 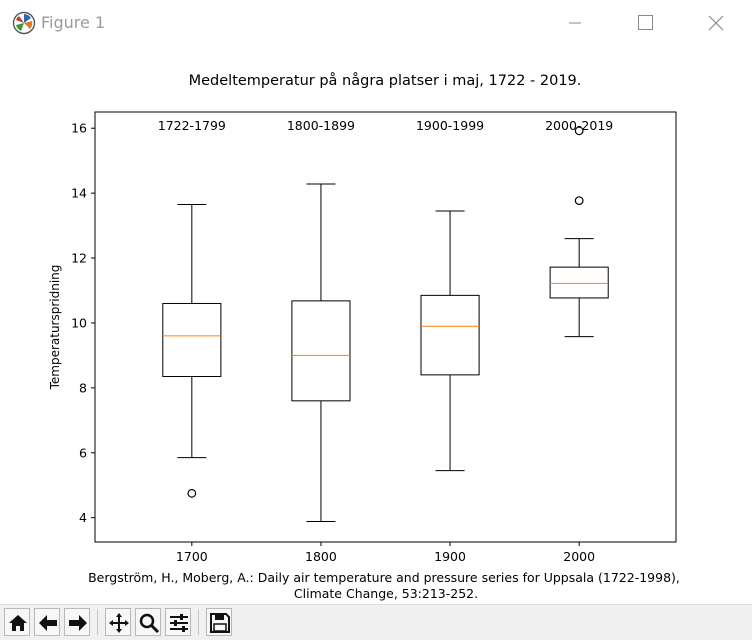 What do you see at coordinates (192, 556) in the screenshot?
I see `x-tick-label: 1700` at bounding box center [192, 556].